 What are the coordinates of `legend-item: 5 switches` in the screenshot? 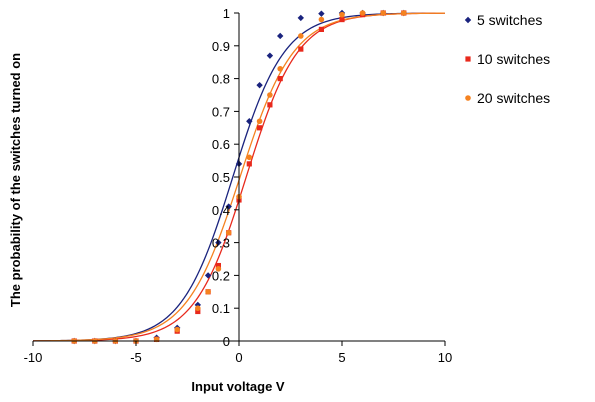 It's located at (503, 20).